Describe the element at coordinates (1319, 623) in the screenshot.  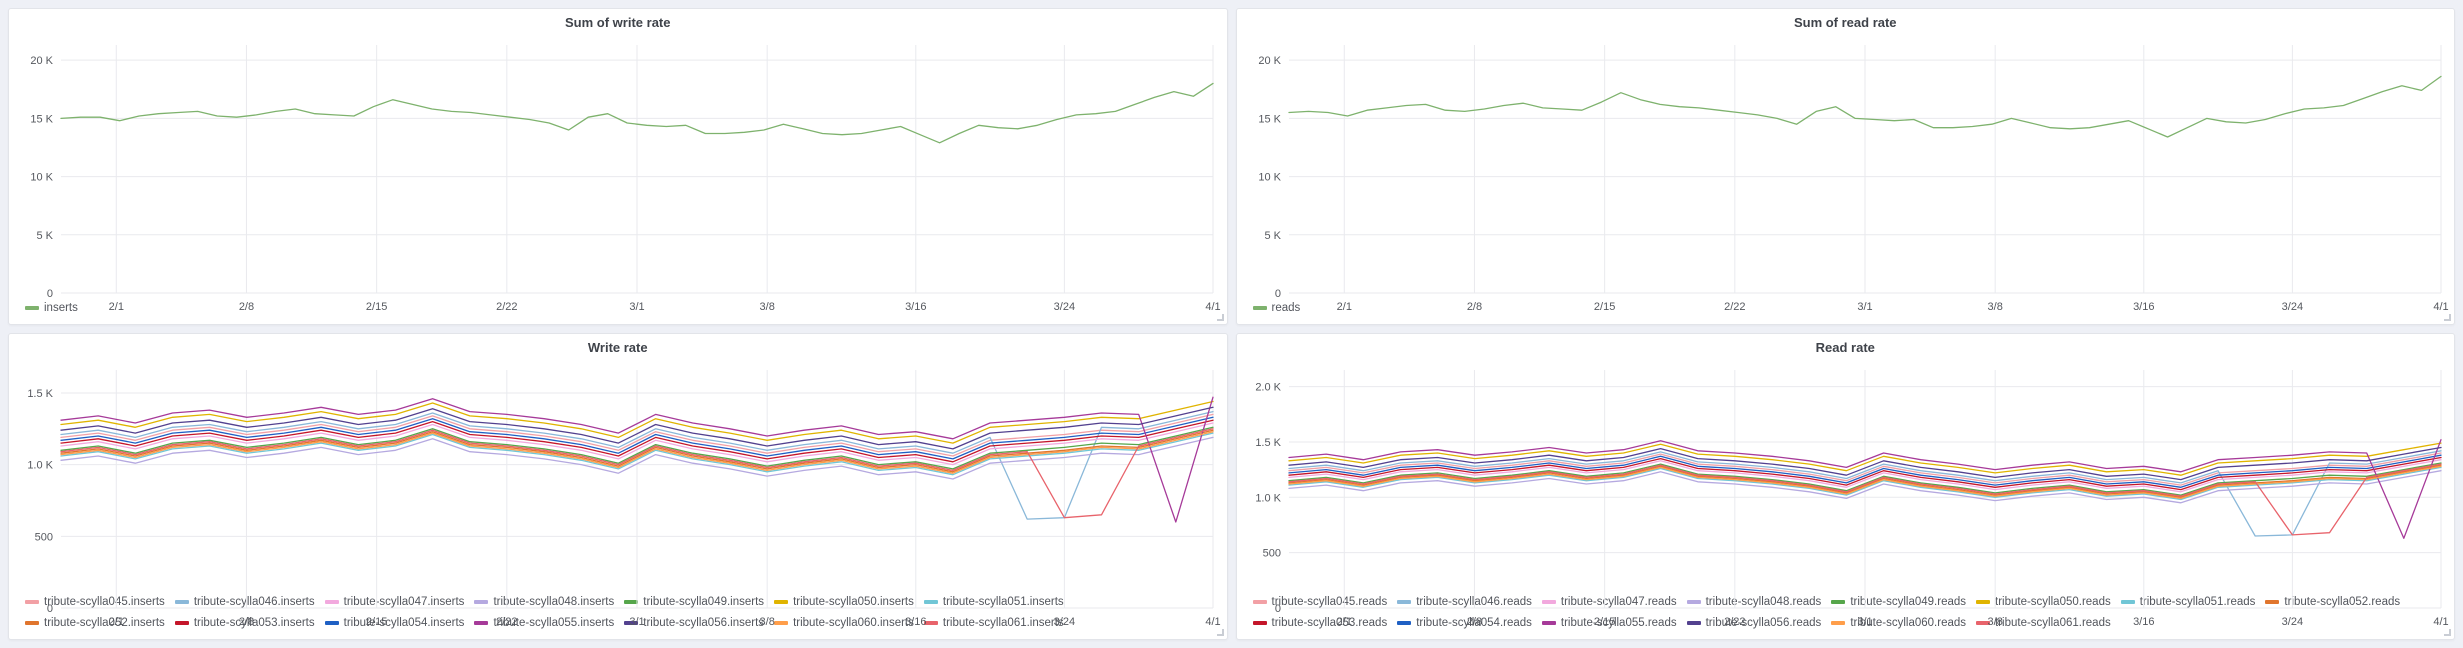
I see `legend-item: tribute-scylla053.reads` at that location.